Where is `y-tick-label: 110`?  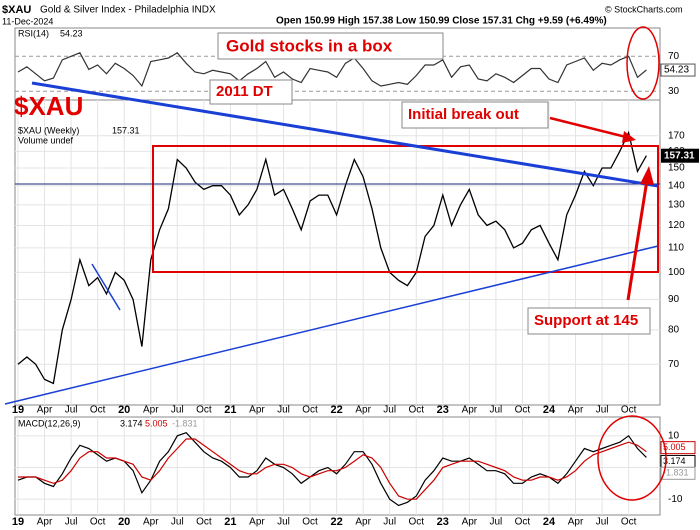
y-tick-label: 110 is located at coordinates (676, 248).